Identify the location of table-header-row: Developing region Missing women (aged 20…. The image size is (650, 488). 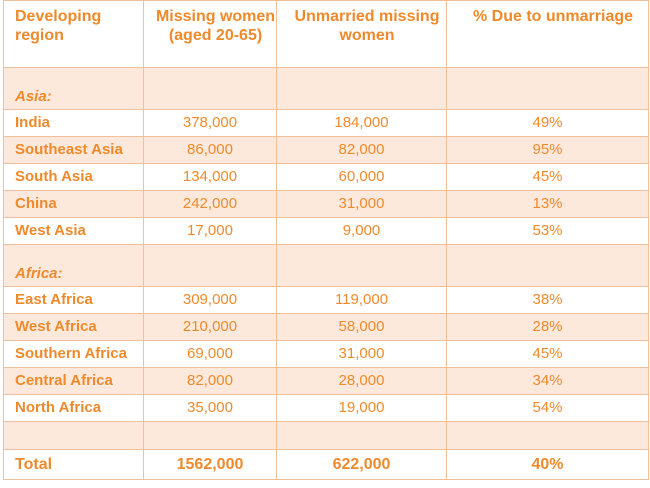
(326, 34).